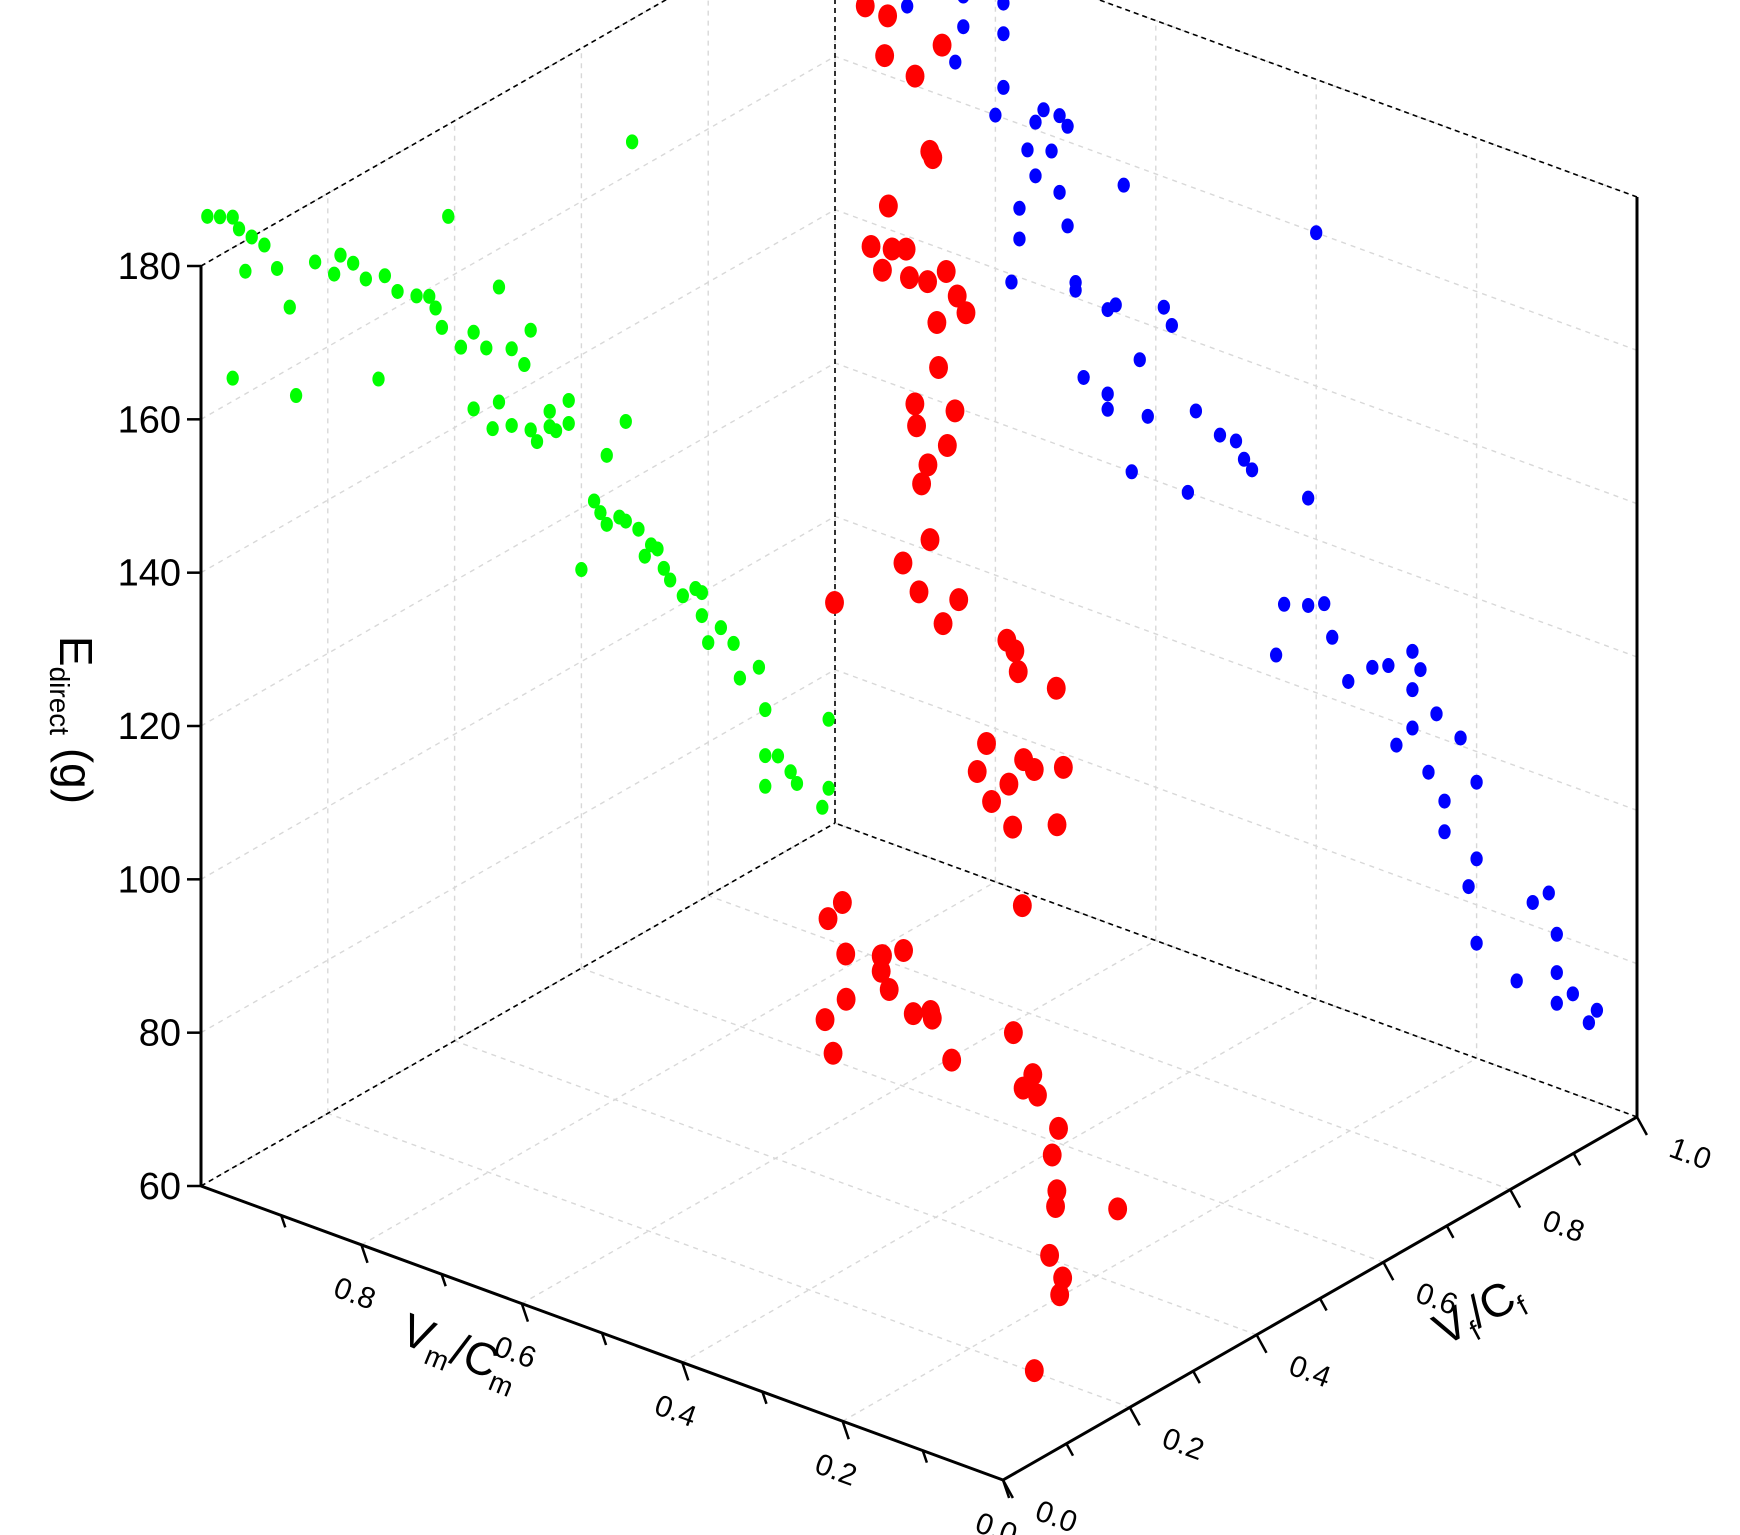  What do you see at coordinates (518, 1004) in the screenshot?
I see `box-edge` at bounding box center [518, 1004].